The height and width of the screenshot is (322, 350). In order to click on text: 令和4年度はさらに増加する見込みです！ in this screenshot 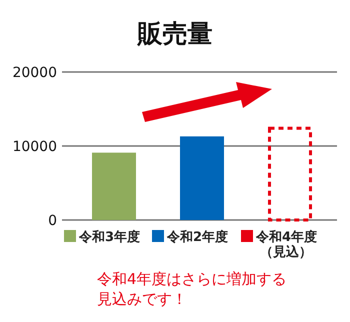, I will do `click(192, 289)`.